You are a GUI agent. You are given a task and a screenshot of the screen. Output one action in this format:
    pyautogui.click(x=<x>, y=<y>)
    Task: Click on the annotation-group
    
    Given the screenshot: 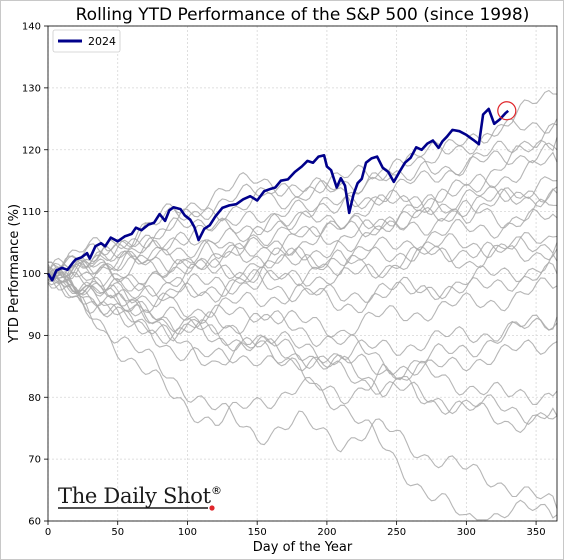 What is the action you would take?
    pyautogui.click(x=507, y=111)
    